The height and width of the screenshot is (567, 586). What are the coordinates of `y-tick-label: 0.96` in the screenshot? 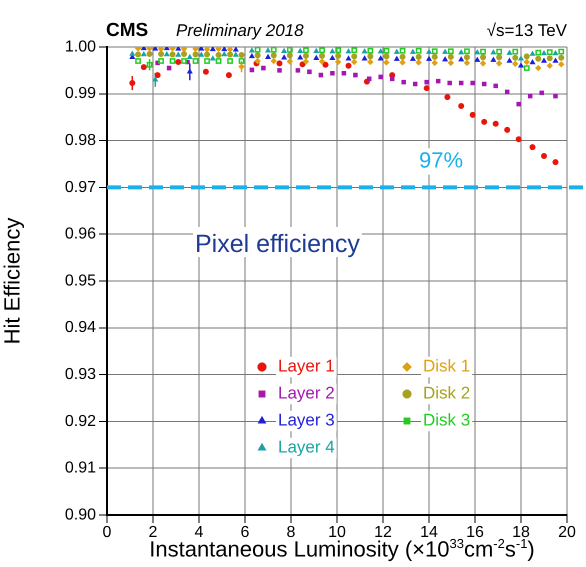 It's located at (80, 234).